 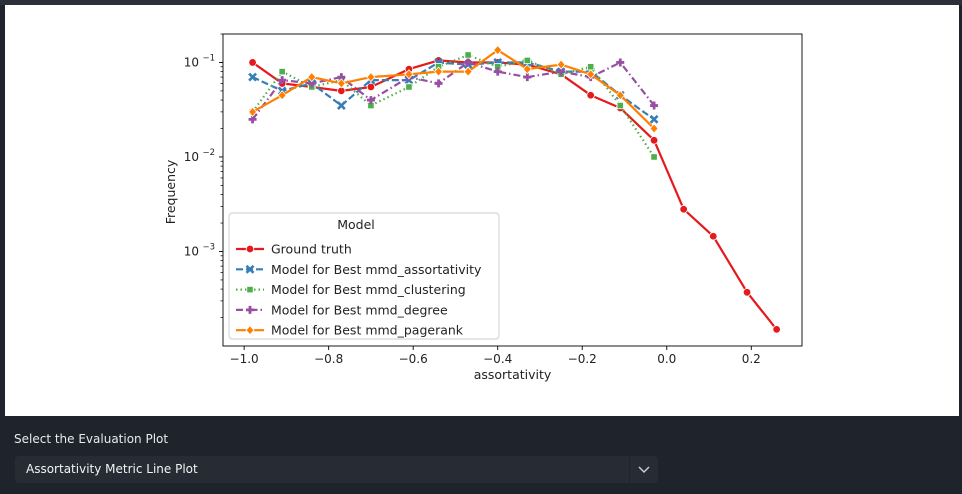 I want to click on y-tick-exponent: −2, so click(x=208, y=153).